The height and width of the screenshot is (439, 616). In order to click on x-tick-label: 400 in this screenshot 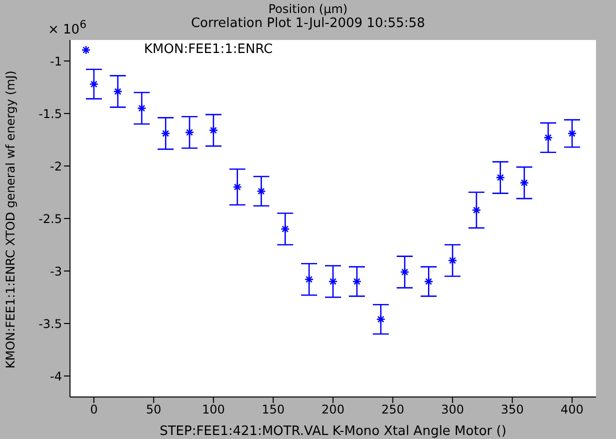, I will do `click(572, 409)`.